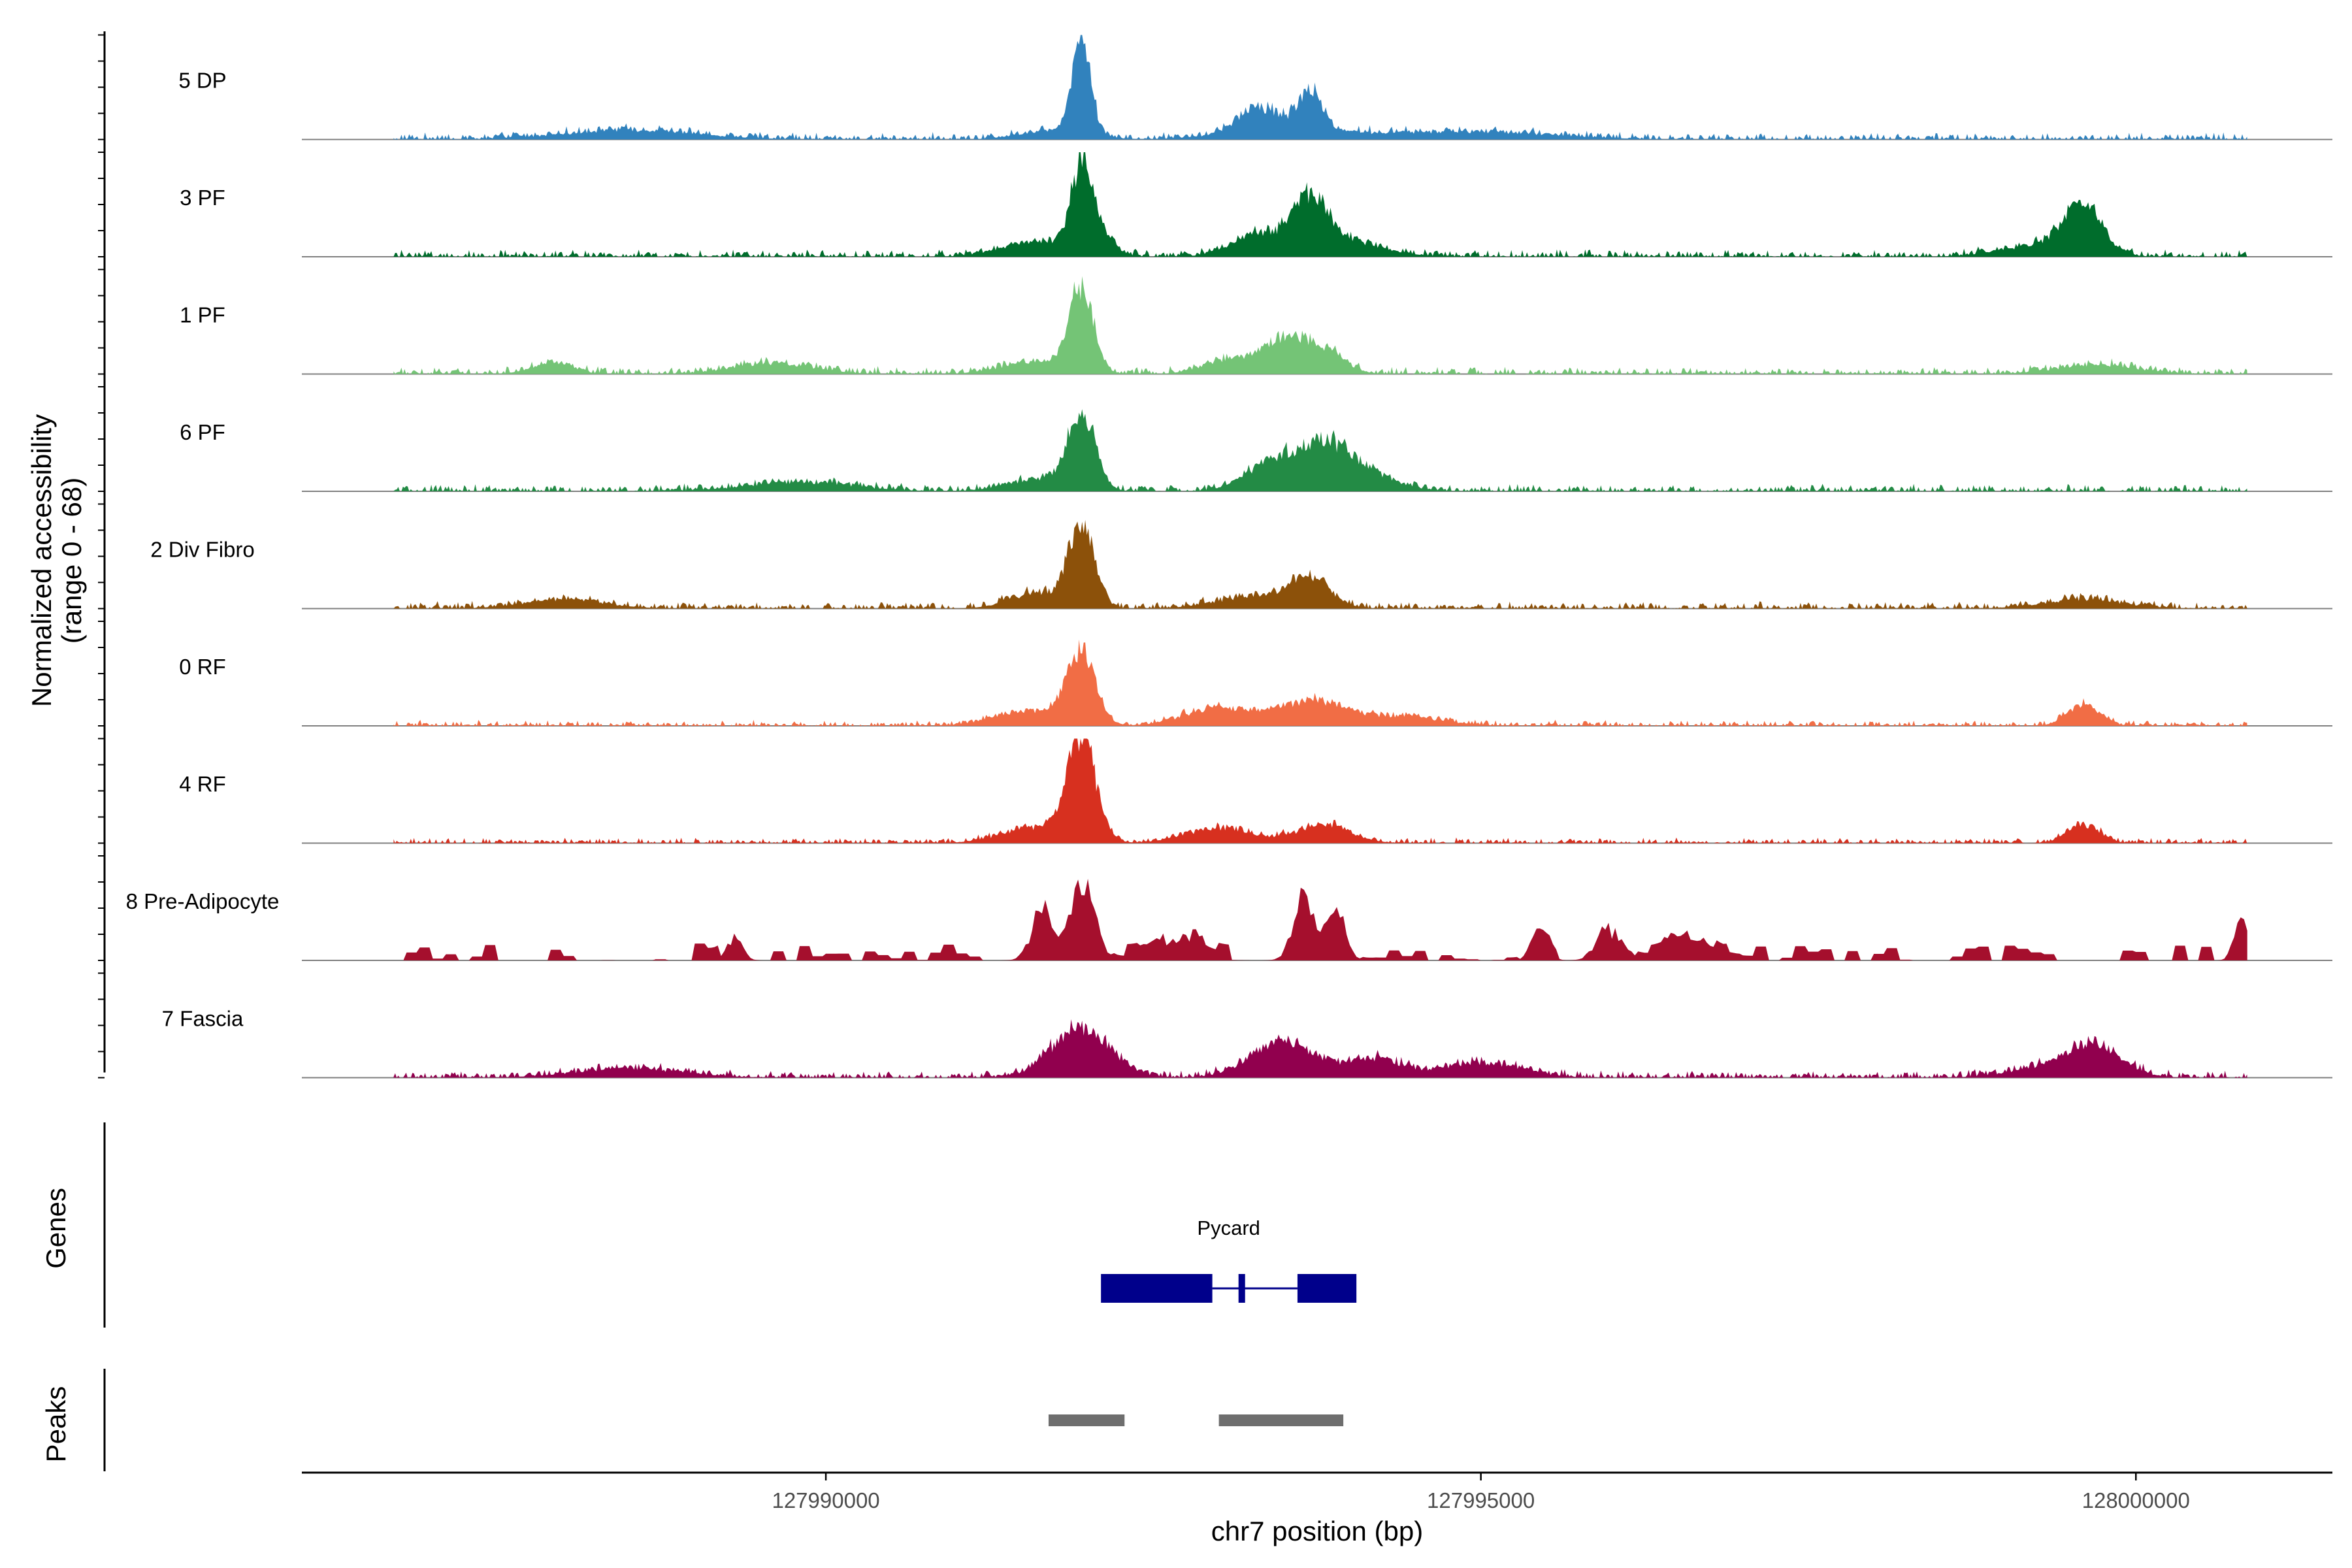 The width and height of the screenshot is (2352, 1568). Describe the element at coordinates (56, 1424) in the screenshot. I see `peaks-track-label: Peaks` at that location.